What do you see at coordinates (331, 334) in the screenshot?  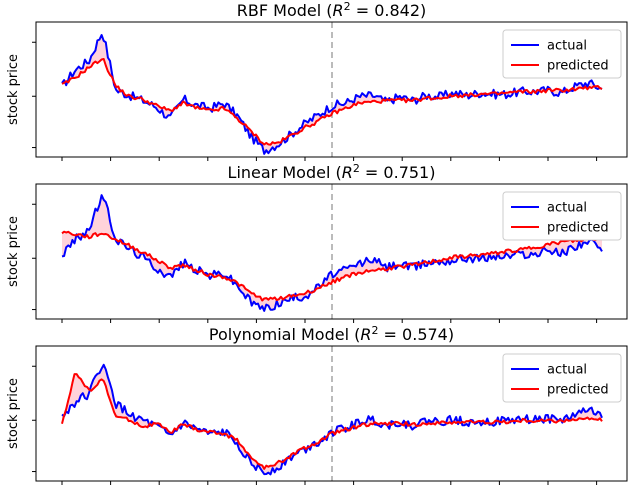 I see `chart-title: Polynomial Model (R2 = 0.574)` at bounding box center [331, 334].